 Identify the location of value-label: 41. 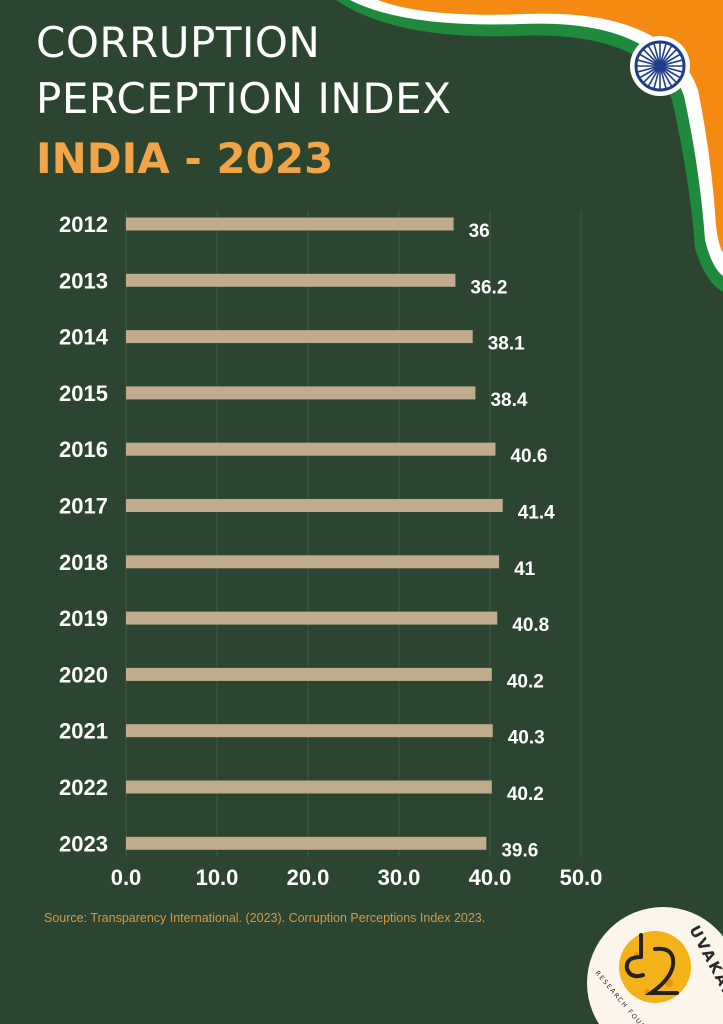
(525, 569).